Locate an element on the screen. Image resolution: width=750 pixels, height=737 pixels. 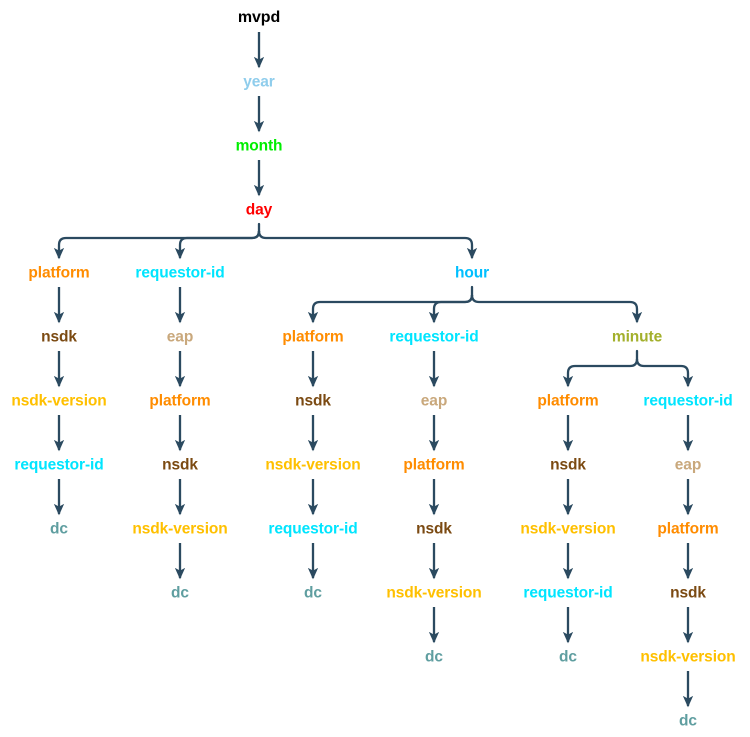
edge-n3-to-b1 is located at coordinates (217, 245).